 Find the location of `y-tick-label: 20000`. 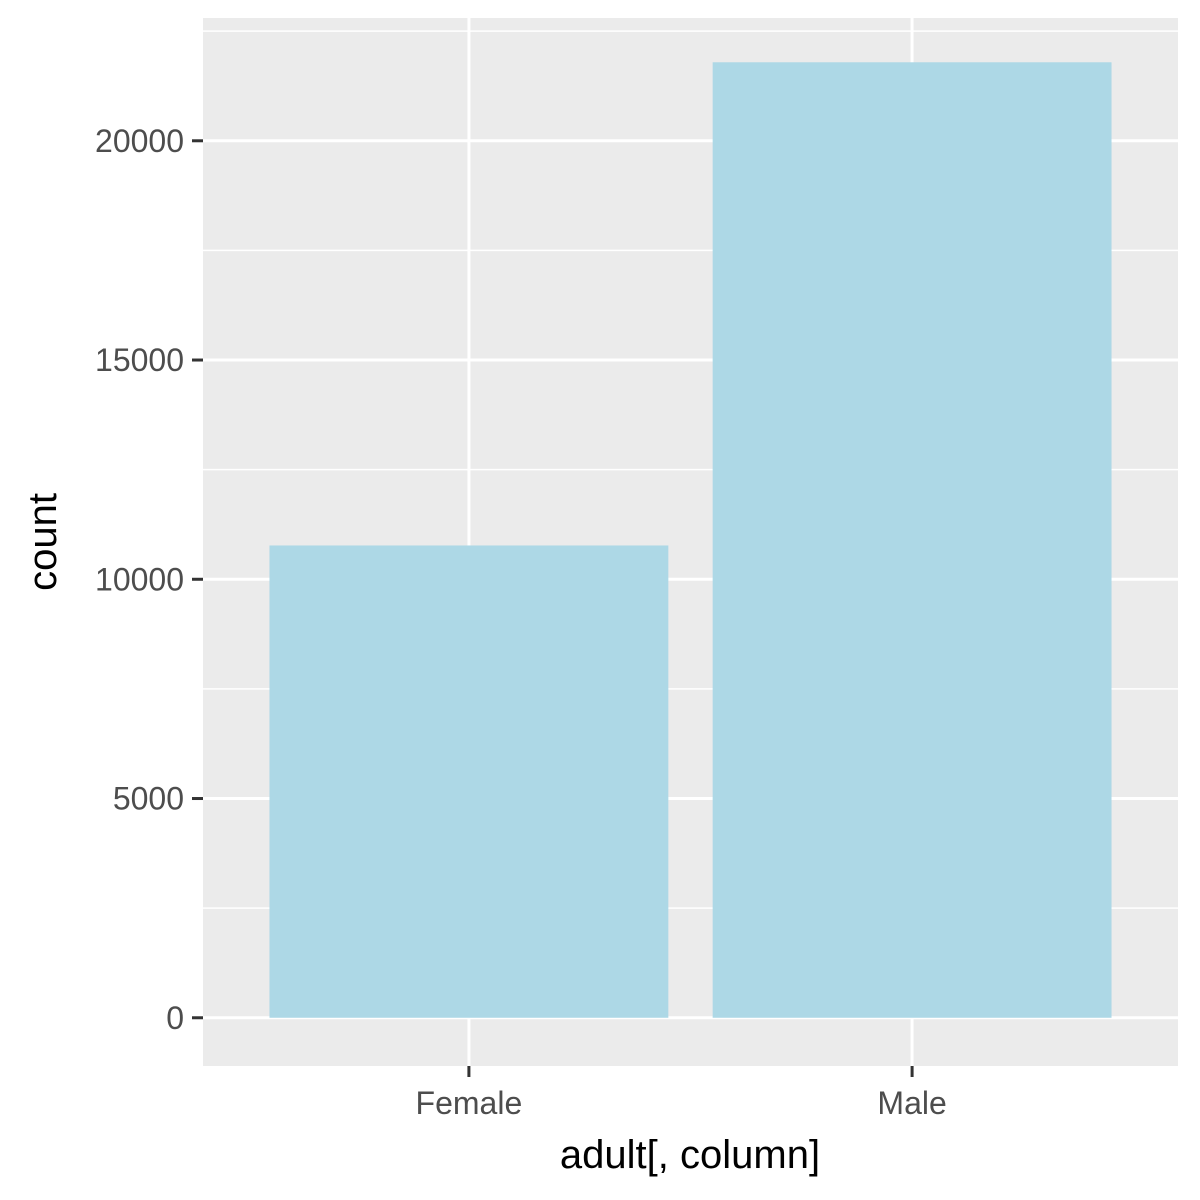

y-tick-label: 20000 is located at coordinates (139, 141).